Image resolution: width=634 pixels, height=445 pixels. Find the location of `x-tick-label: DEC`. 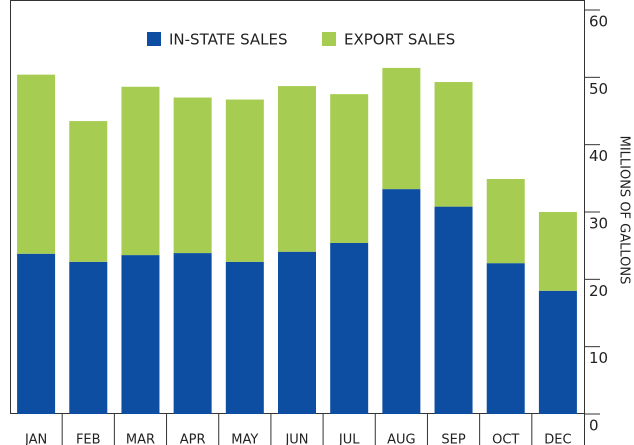

x-tick-label: DEC is located at coordinates (557, 439).